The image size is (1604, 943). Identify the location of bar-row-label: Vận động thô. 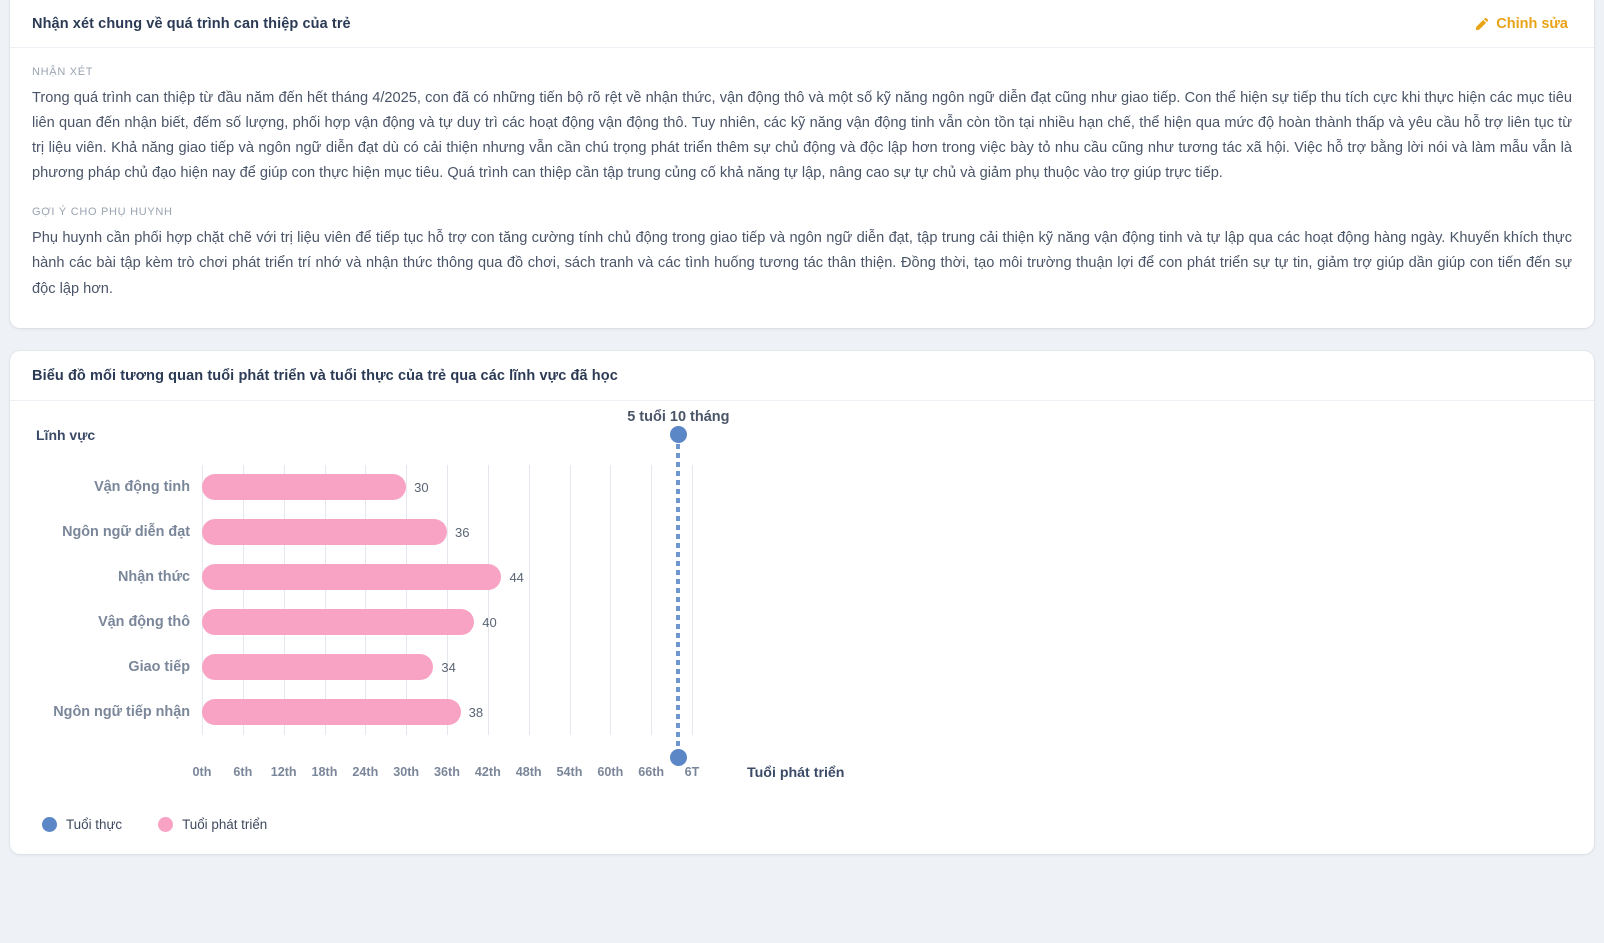
(144, 622).